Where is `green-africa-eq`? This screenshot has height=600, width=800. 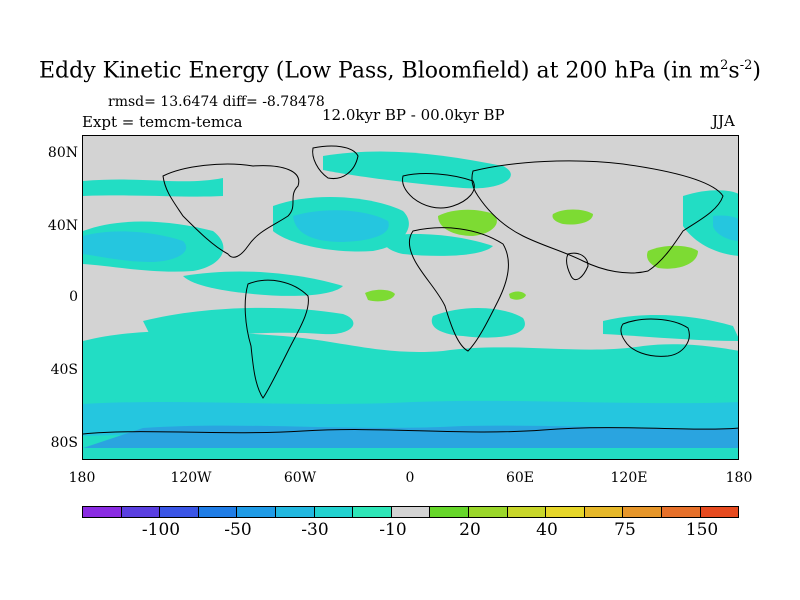
green-africa-eq is located at coordinates (517, 295).